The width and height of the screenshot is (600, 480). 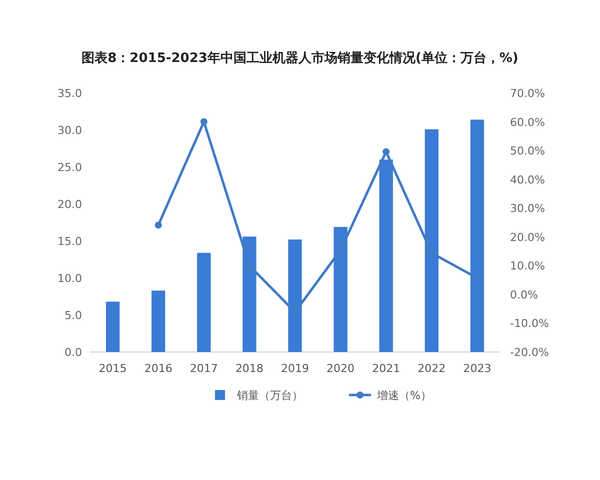 I want to click on y2-tick-label: -10.0%, so click(x=529, y=323).